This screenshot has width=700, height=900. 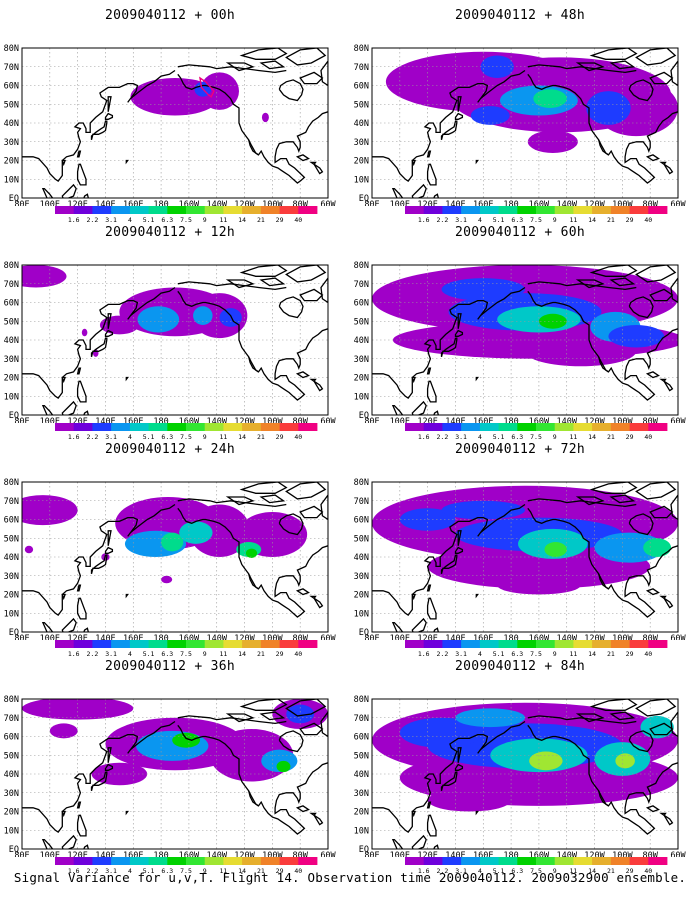 What do you see at coordinates (280, 871) in the screenshot?
I see `legend-label: 29` at bounding box center [280, 871].